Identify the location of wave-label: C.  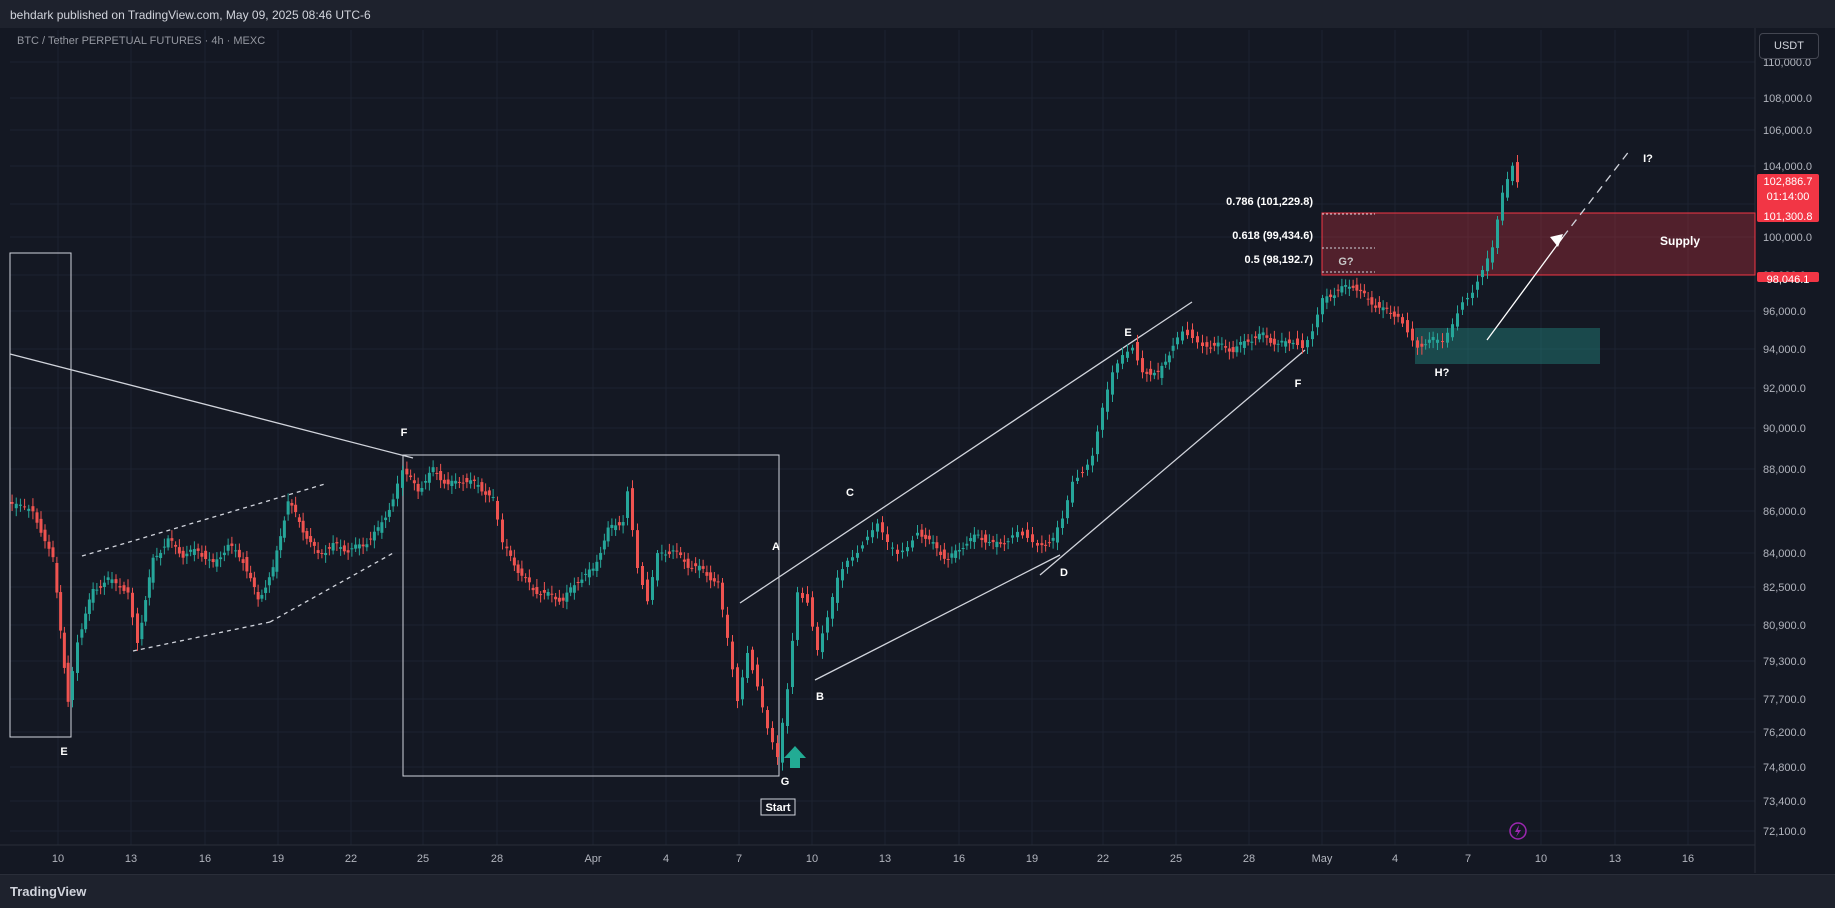
(850, 493).